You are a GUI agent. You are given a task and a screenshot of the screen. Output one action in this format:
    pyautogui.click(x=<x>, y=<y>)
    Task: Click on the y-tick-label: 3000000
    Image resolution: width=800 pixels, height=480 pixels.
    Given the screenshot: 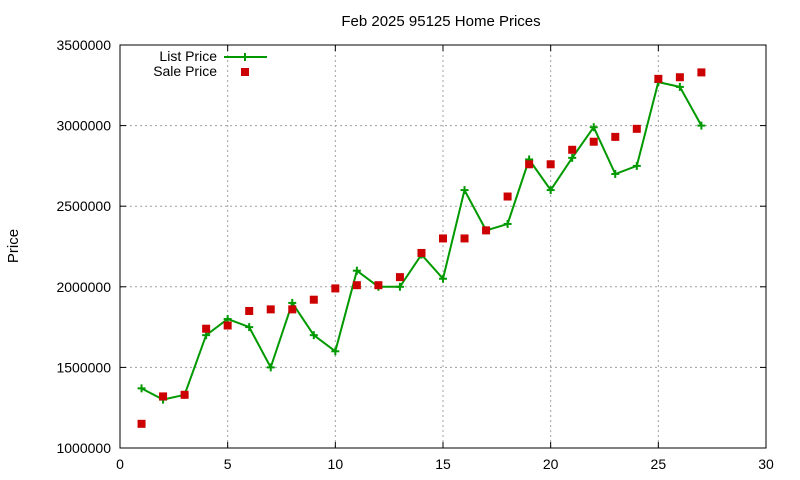 What is the action you would take?
    pyautogui.click(x=83, y=126)
    